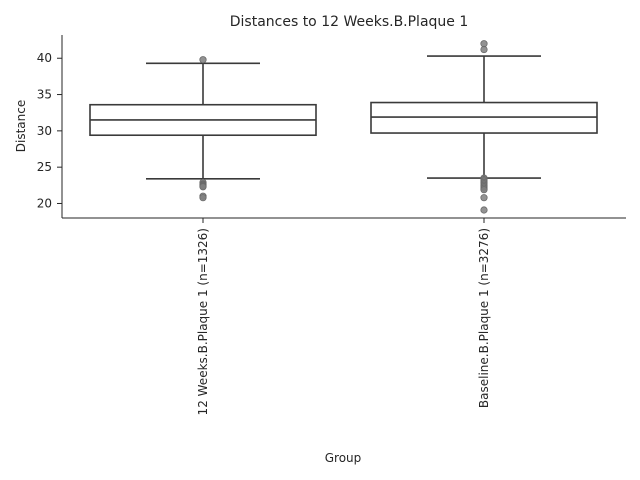 The image size is (640, 480). I want to click on x-tick-label: 12 Weeks.B.Plaque 1 (n=1326), so click(203, 321).